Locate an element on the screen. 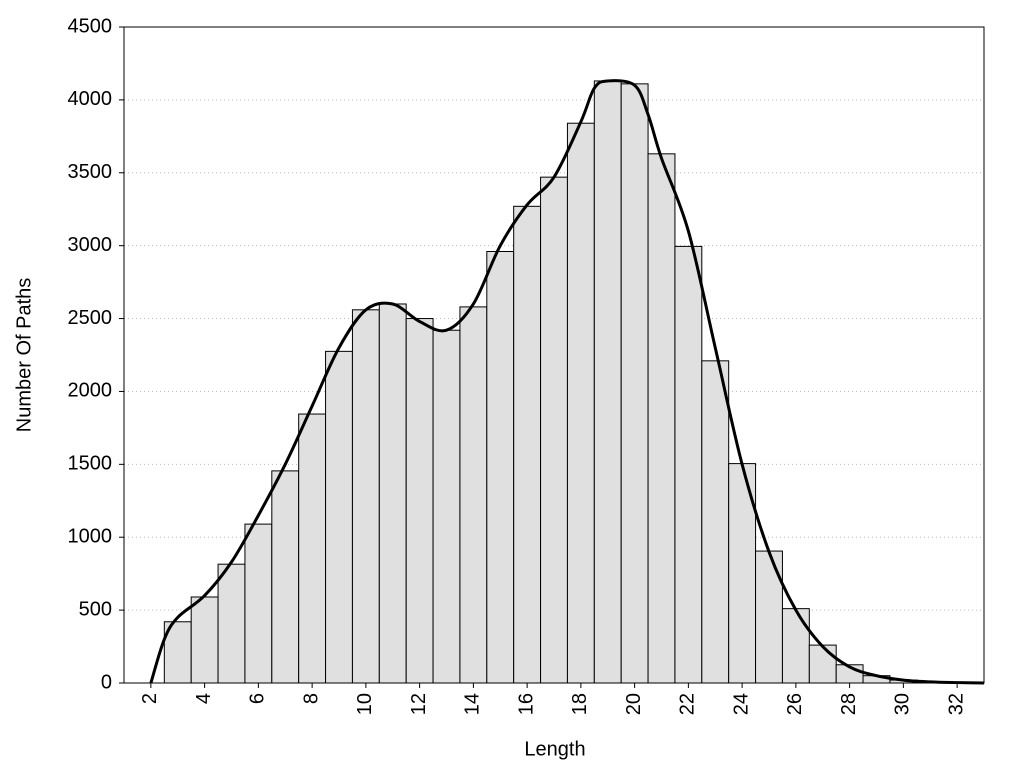 Image resolution: width=1024 pixels, height=768 pixels. y-tick-label: 1500 is located at coordinates (90, 464).